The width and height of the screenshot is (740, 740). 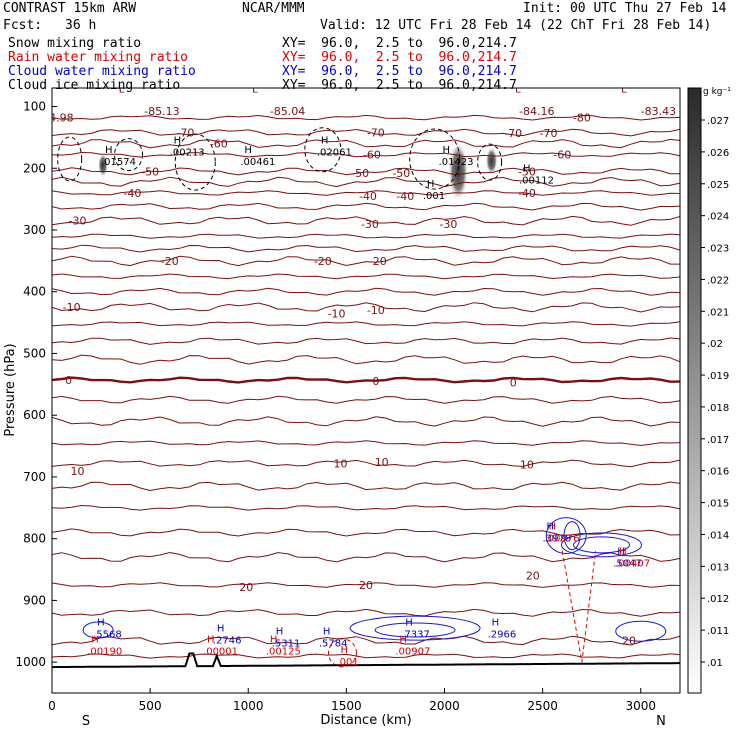 What do you see at coordinates (78, 471) in the screenshot?
I see `isotherm-label: 10` at bounding box center [78, 471].